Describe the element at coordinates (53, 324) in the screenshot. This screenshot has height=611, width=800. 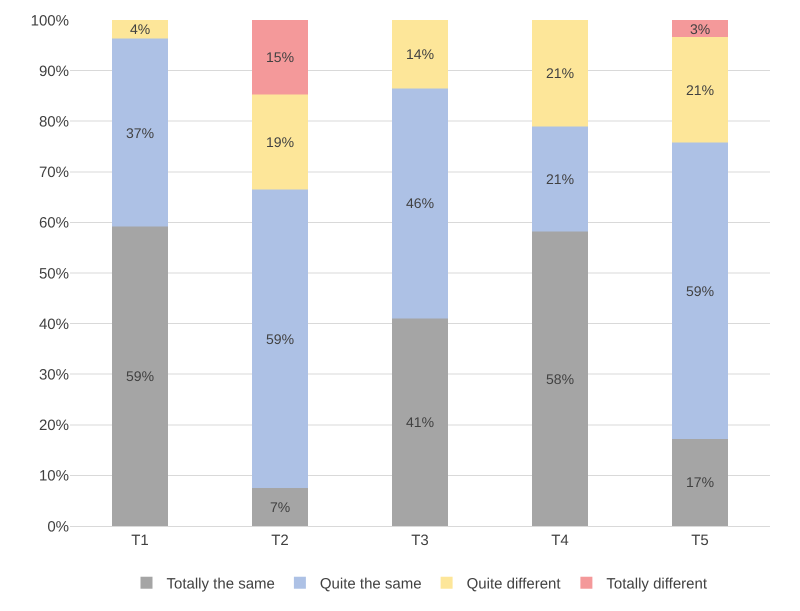
I see `y-tick-label: 40%` at that location.